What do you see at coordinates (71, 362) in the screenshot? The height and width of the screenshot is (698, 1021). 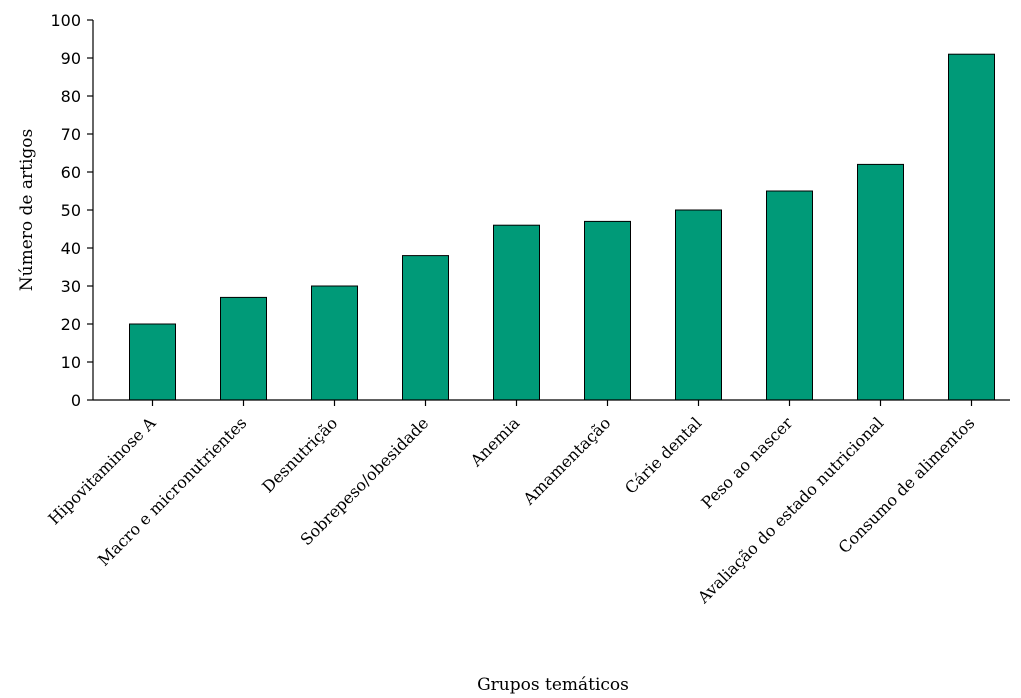 I see `y-tick-label: 10` at bounding box center [71, 362].